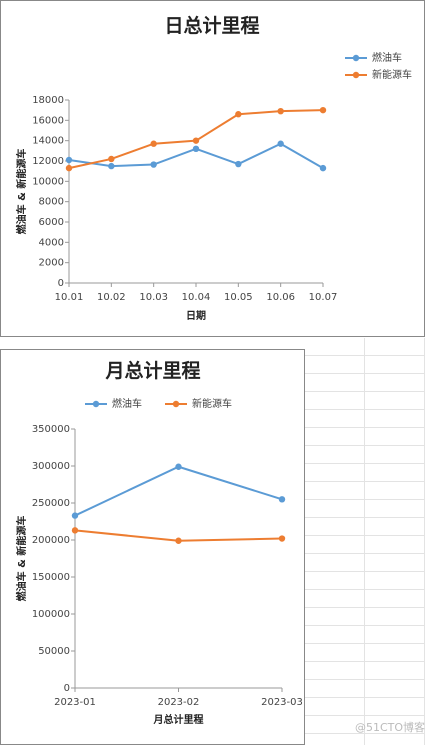  Describe the element at coordinates (51, 577) in the screenshot. I see `y-tick-label: 150000` at that location.